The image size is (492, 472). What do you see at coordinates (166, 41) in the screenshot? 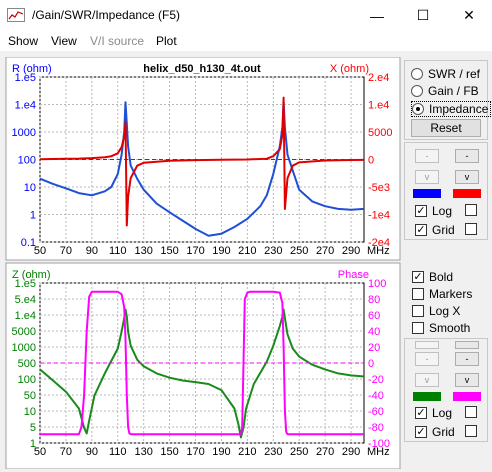
I see `menu-plot: Plot` at bounding box center [166, 41].